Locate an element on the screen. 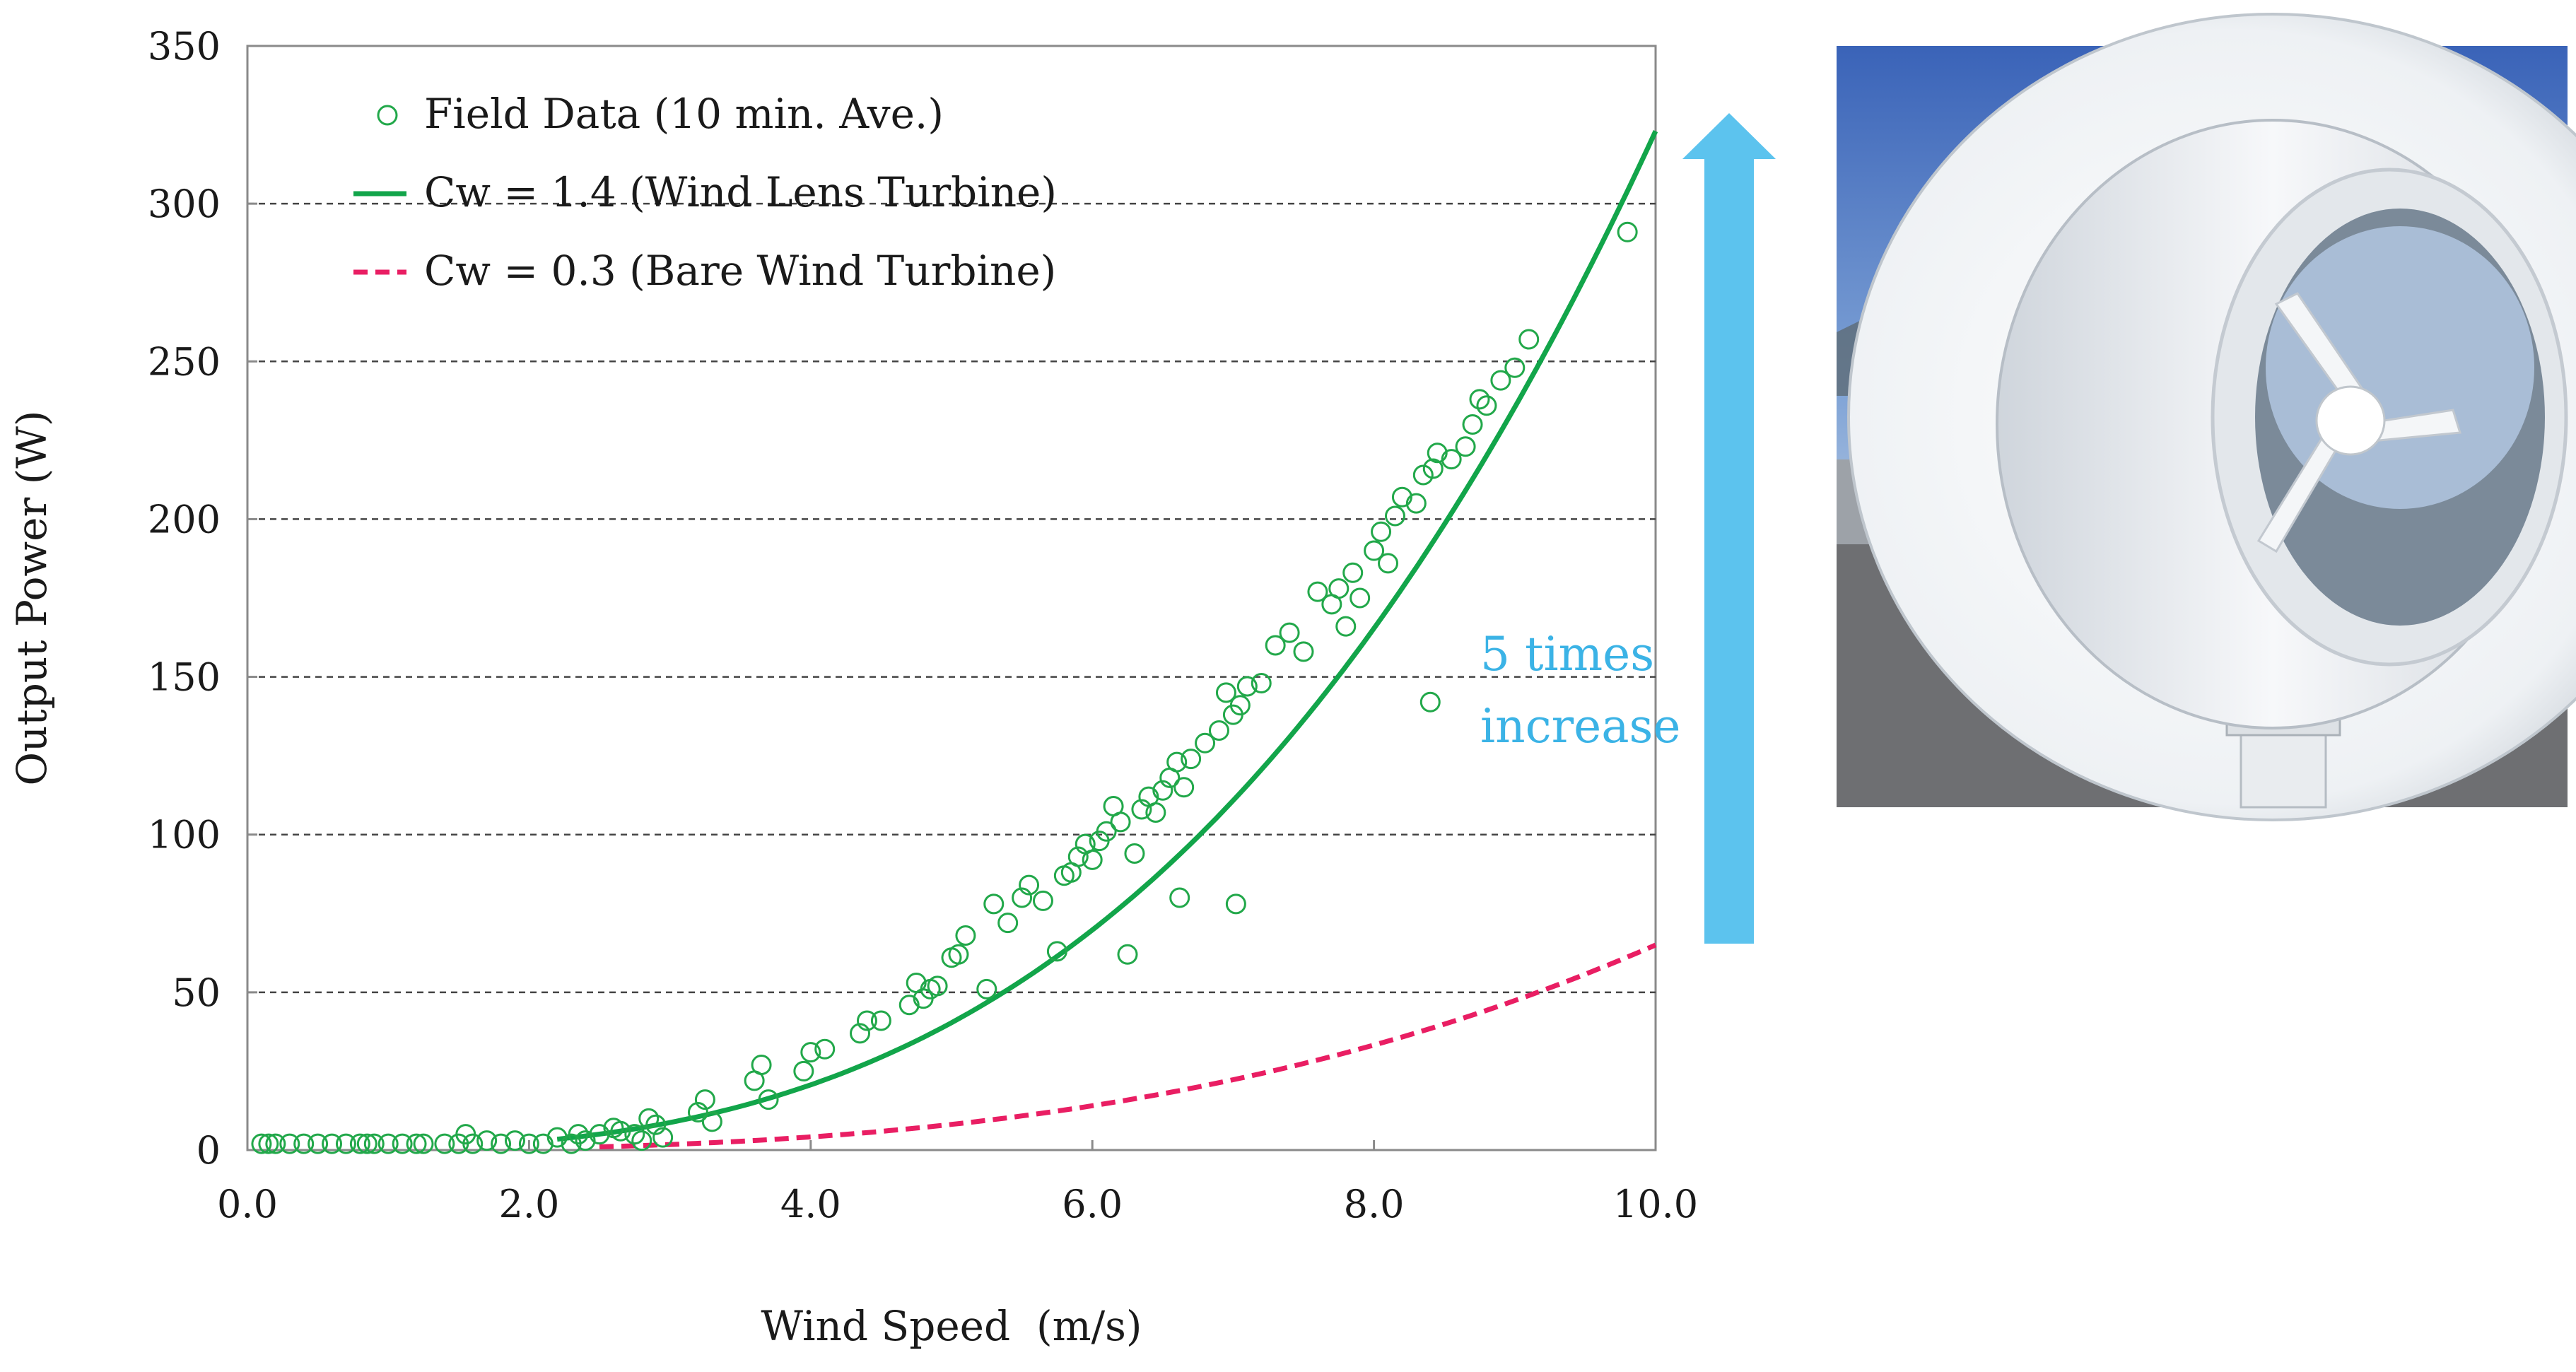 The image size is (2576, 1372). x-tick-label-2.0: 2.0 is located at coordinates (528, 1204).